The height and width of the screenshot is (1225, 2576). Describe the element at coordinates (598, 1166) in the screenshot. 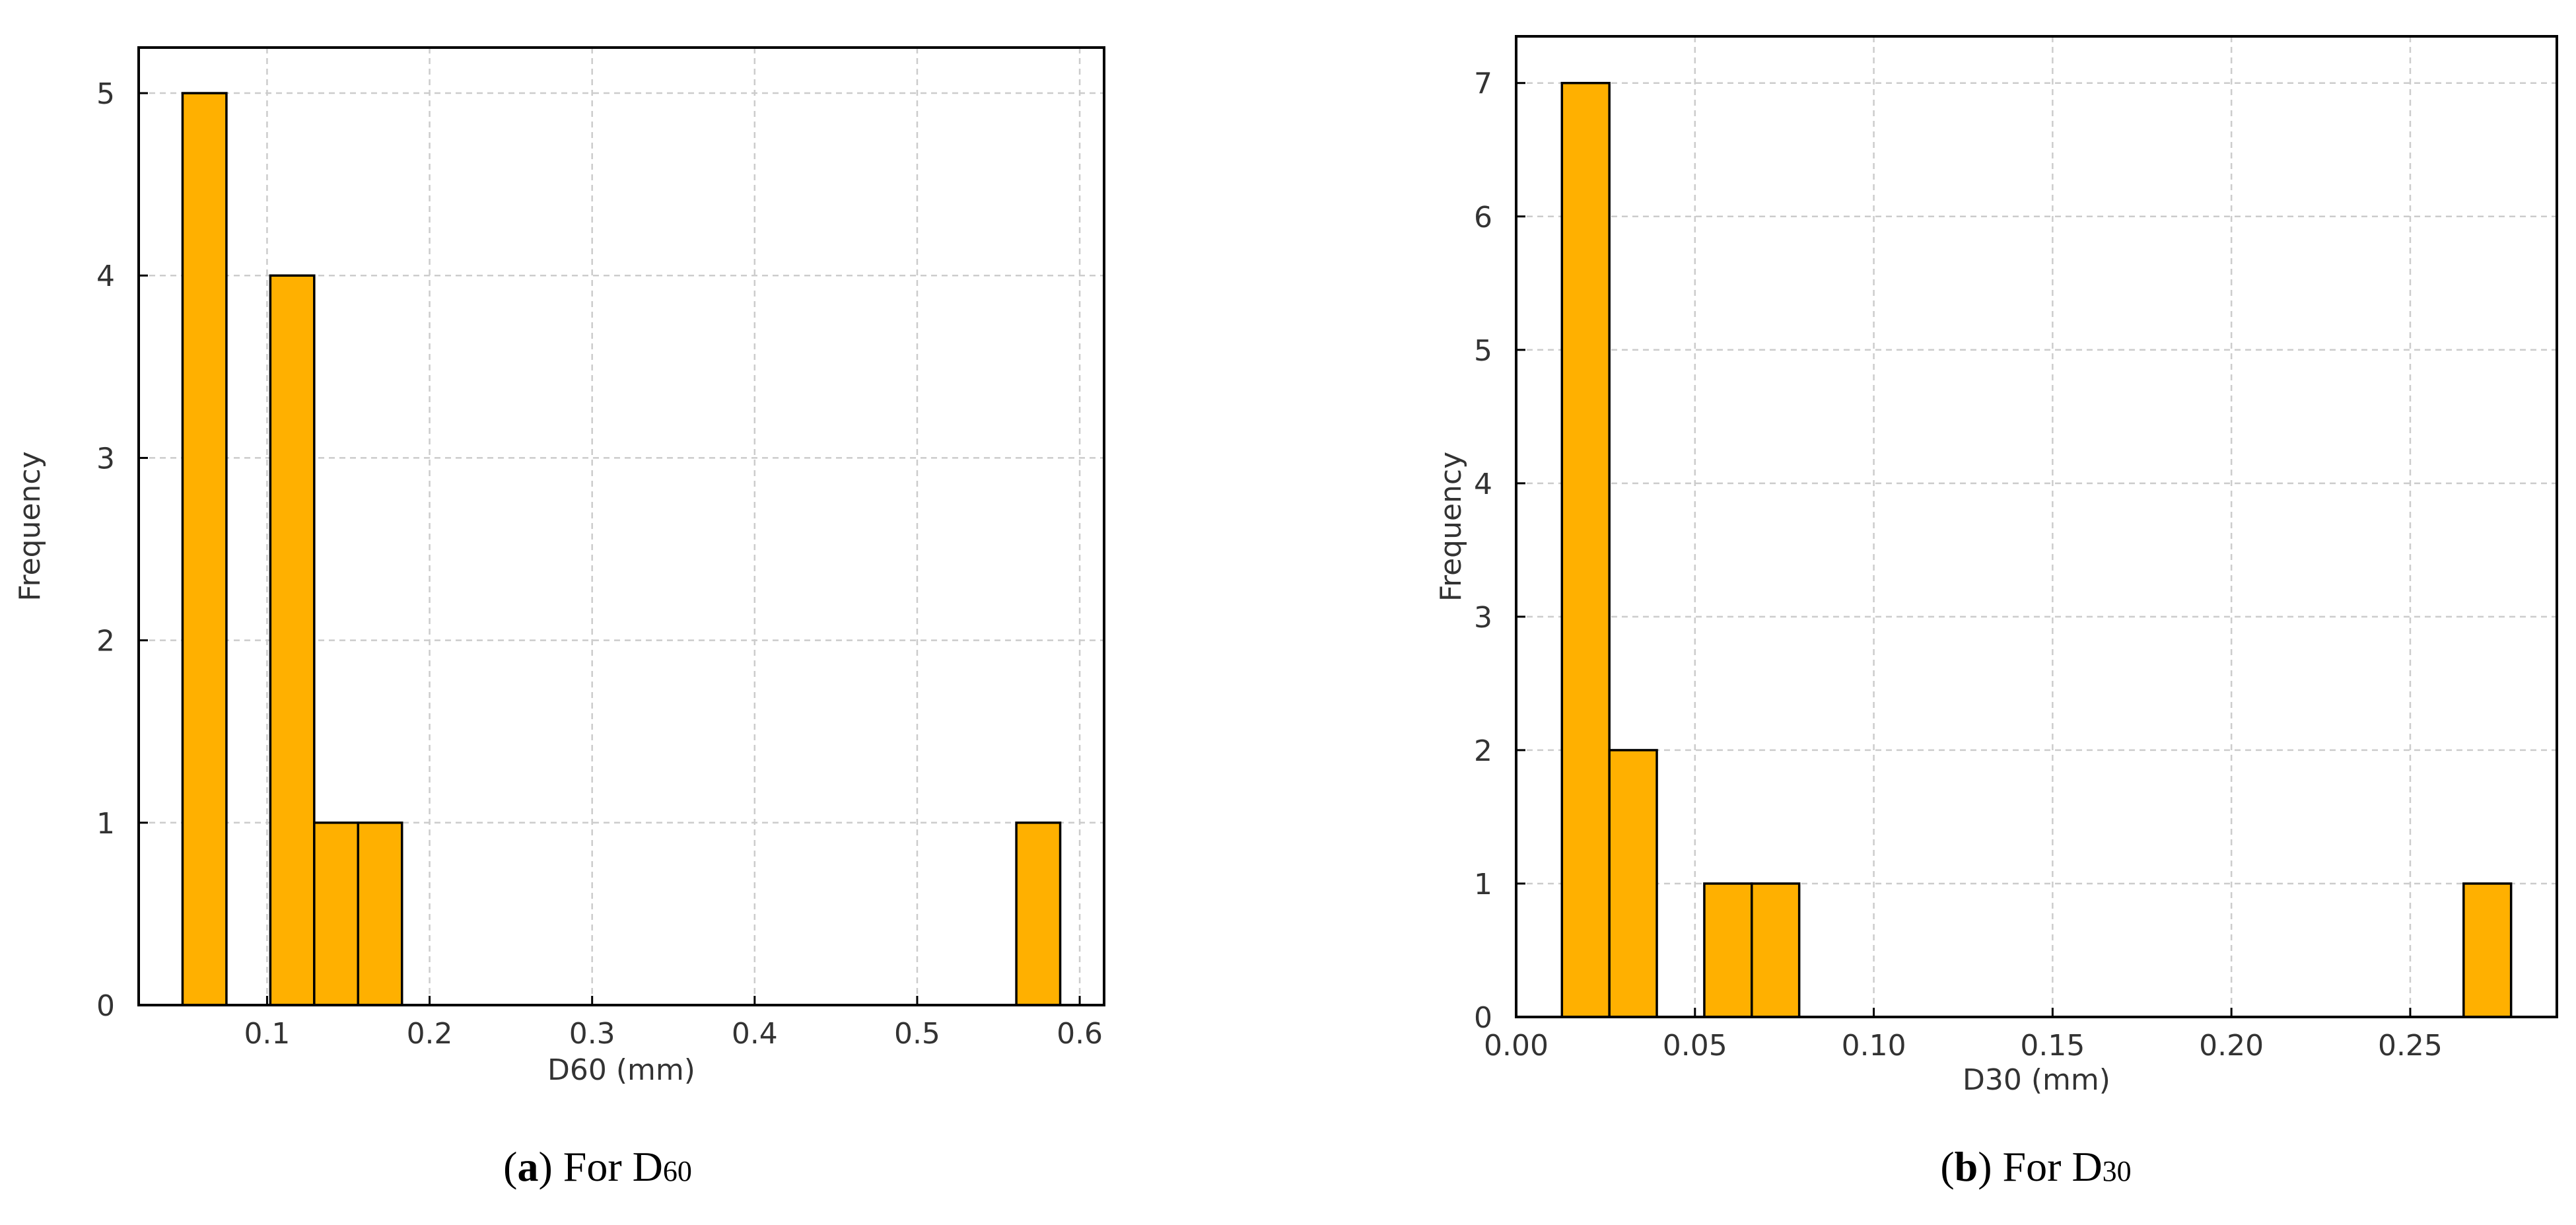

I see `panel-caption-a: (a) For D60` at that location.